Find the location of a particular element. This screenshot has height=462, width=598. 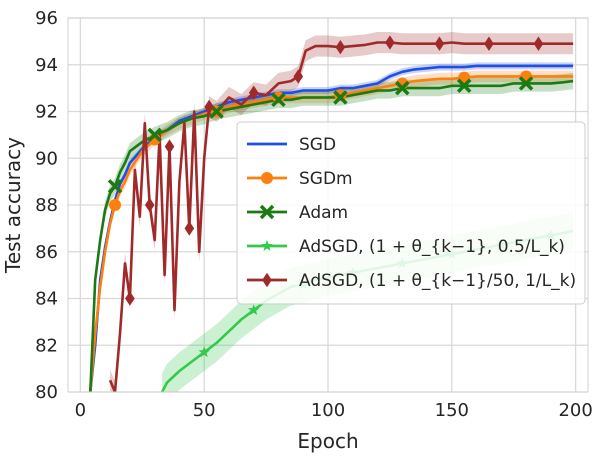

legend-entry: SGDm is located at coordinates (300, 179).